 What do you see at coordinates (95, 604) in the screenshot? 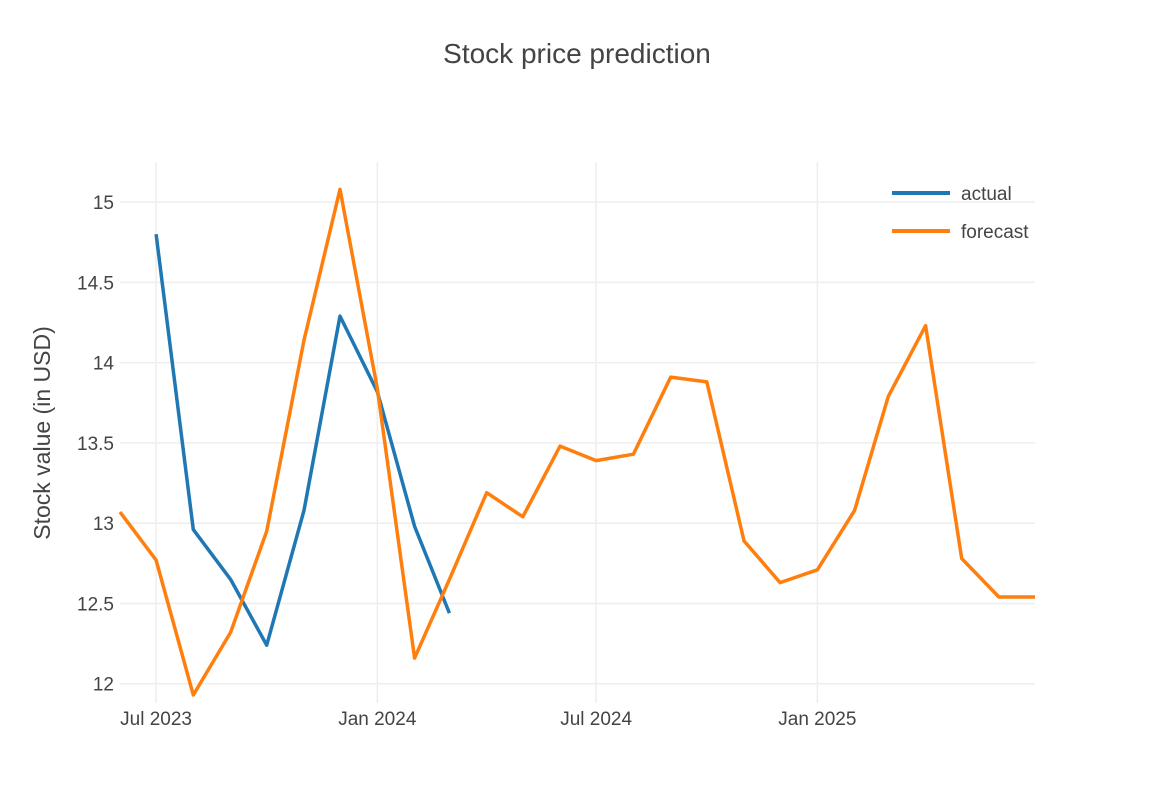
I see `y-tick-label: 12.5` at bounding box center [95, 604].